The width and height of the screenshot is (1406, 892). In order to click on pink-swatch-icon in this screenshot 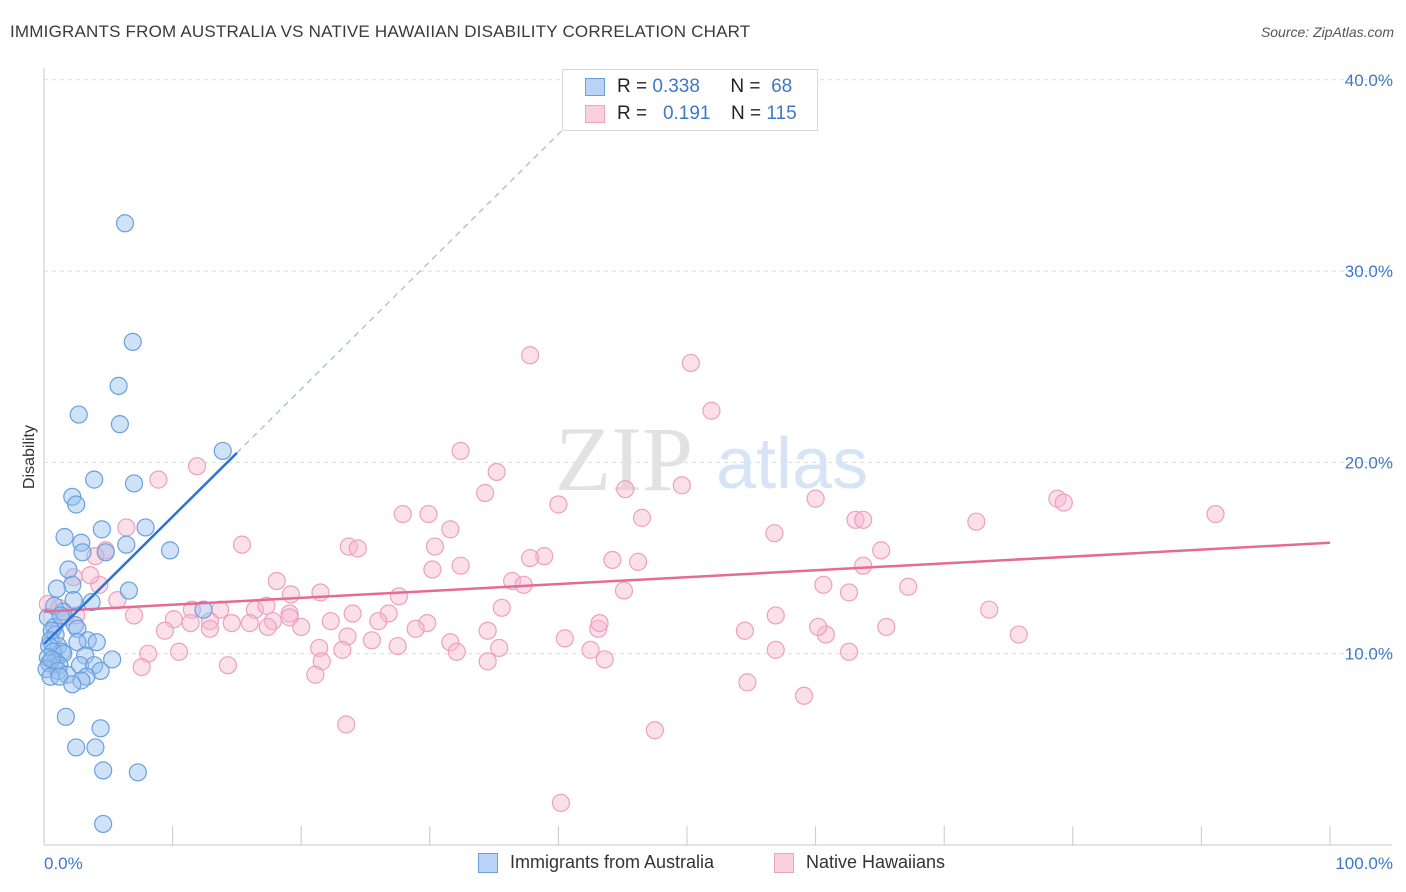, I will do `click(784, 862)`.